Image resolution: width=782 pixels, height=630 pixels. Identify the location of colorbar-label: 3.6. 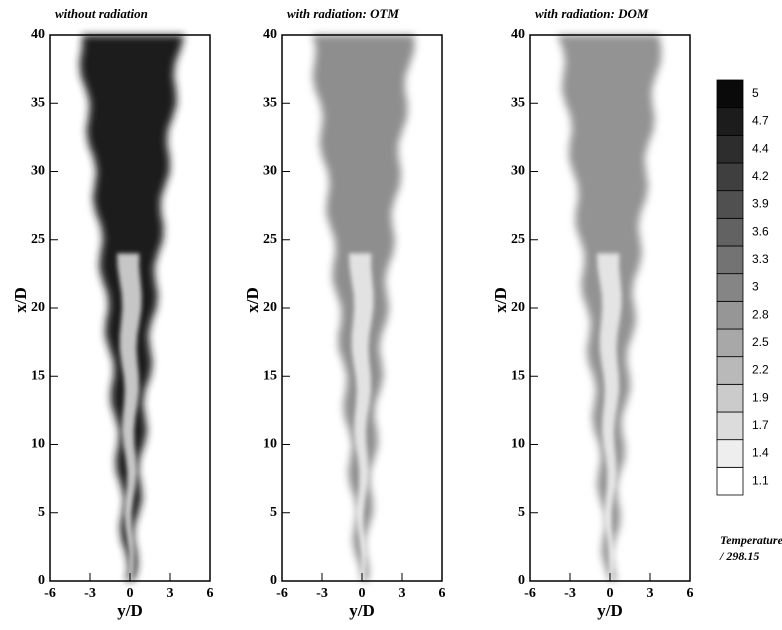
(760, 231).